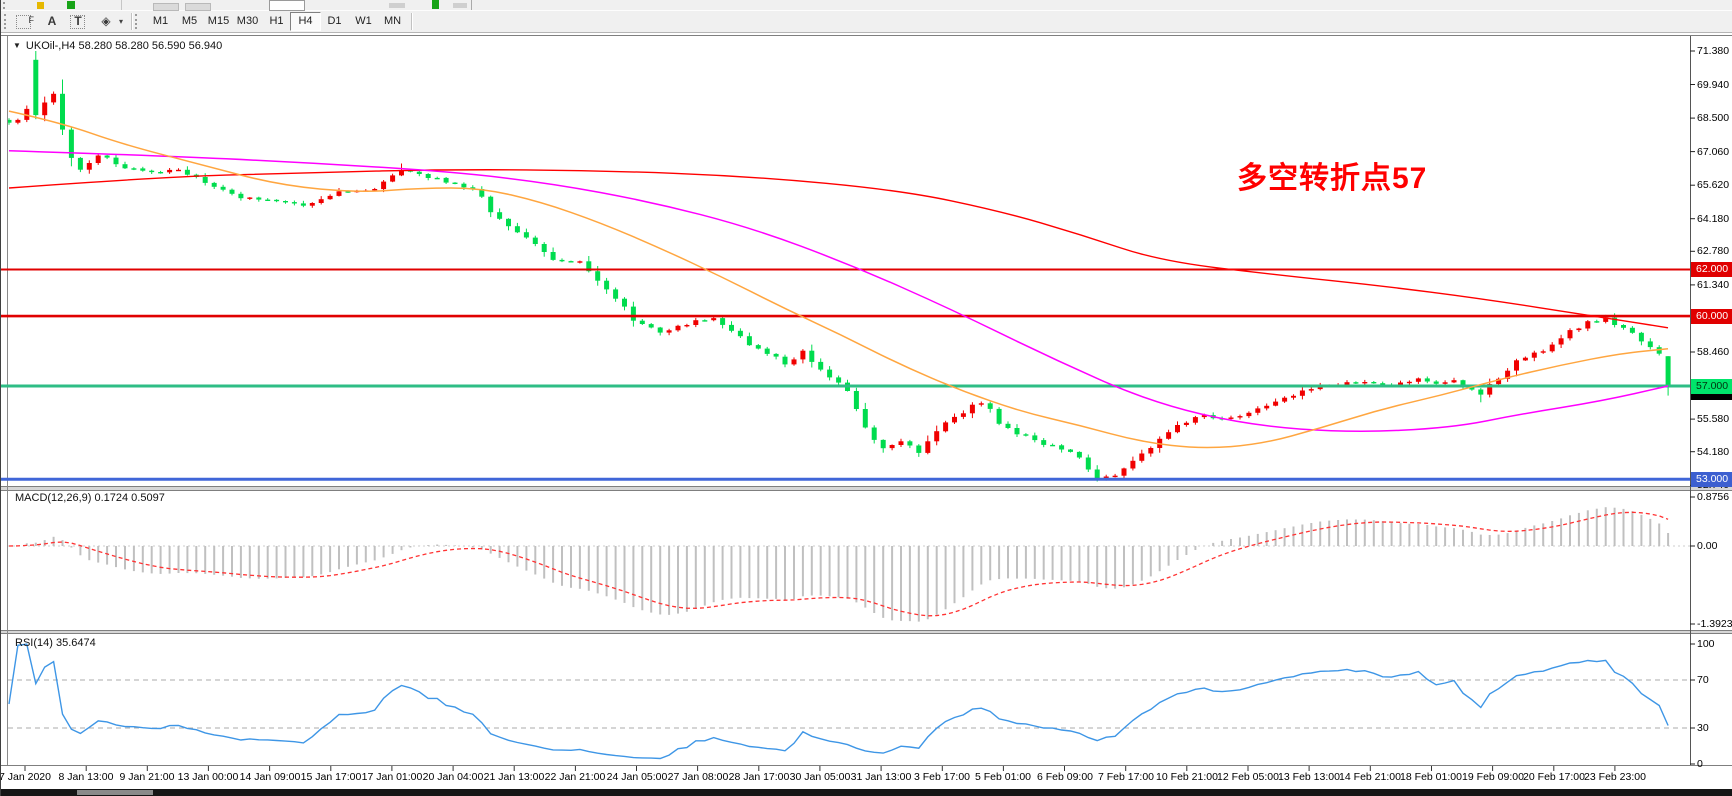 This screenshot has width=1732, height=796. Describe the element at coordinates (866, 22) in the screenshot. I see `chart-toolbar: F A T ◈ ▾ M1 M5 M15 M30 H1 H4 D1 W1 MN` at that location.